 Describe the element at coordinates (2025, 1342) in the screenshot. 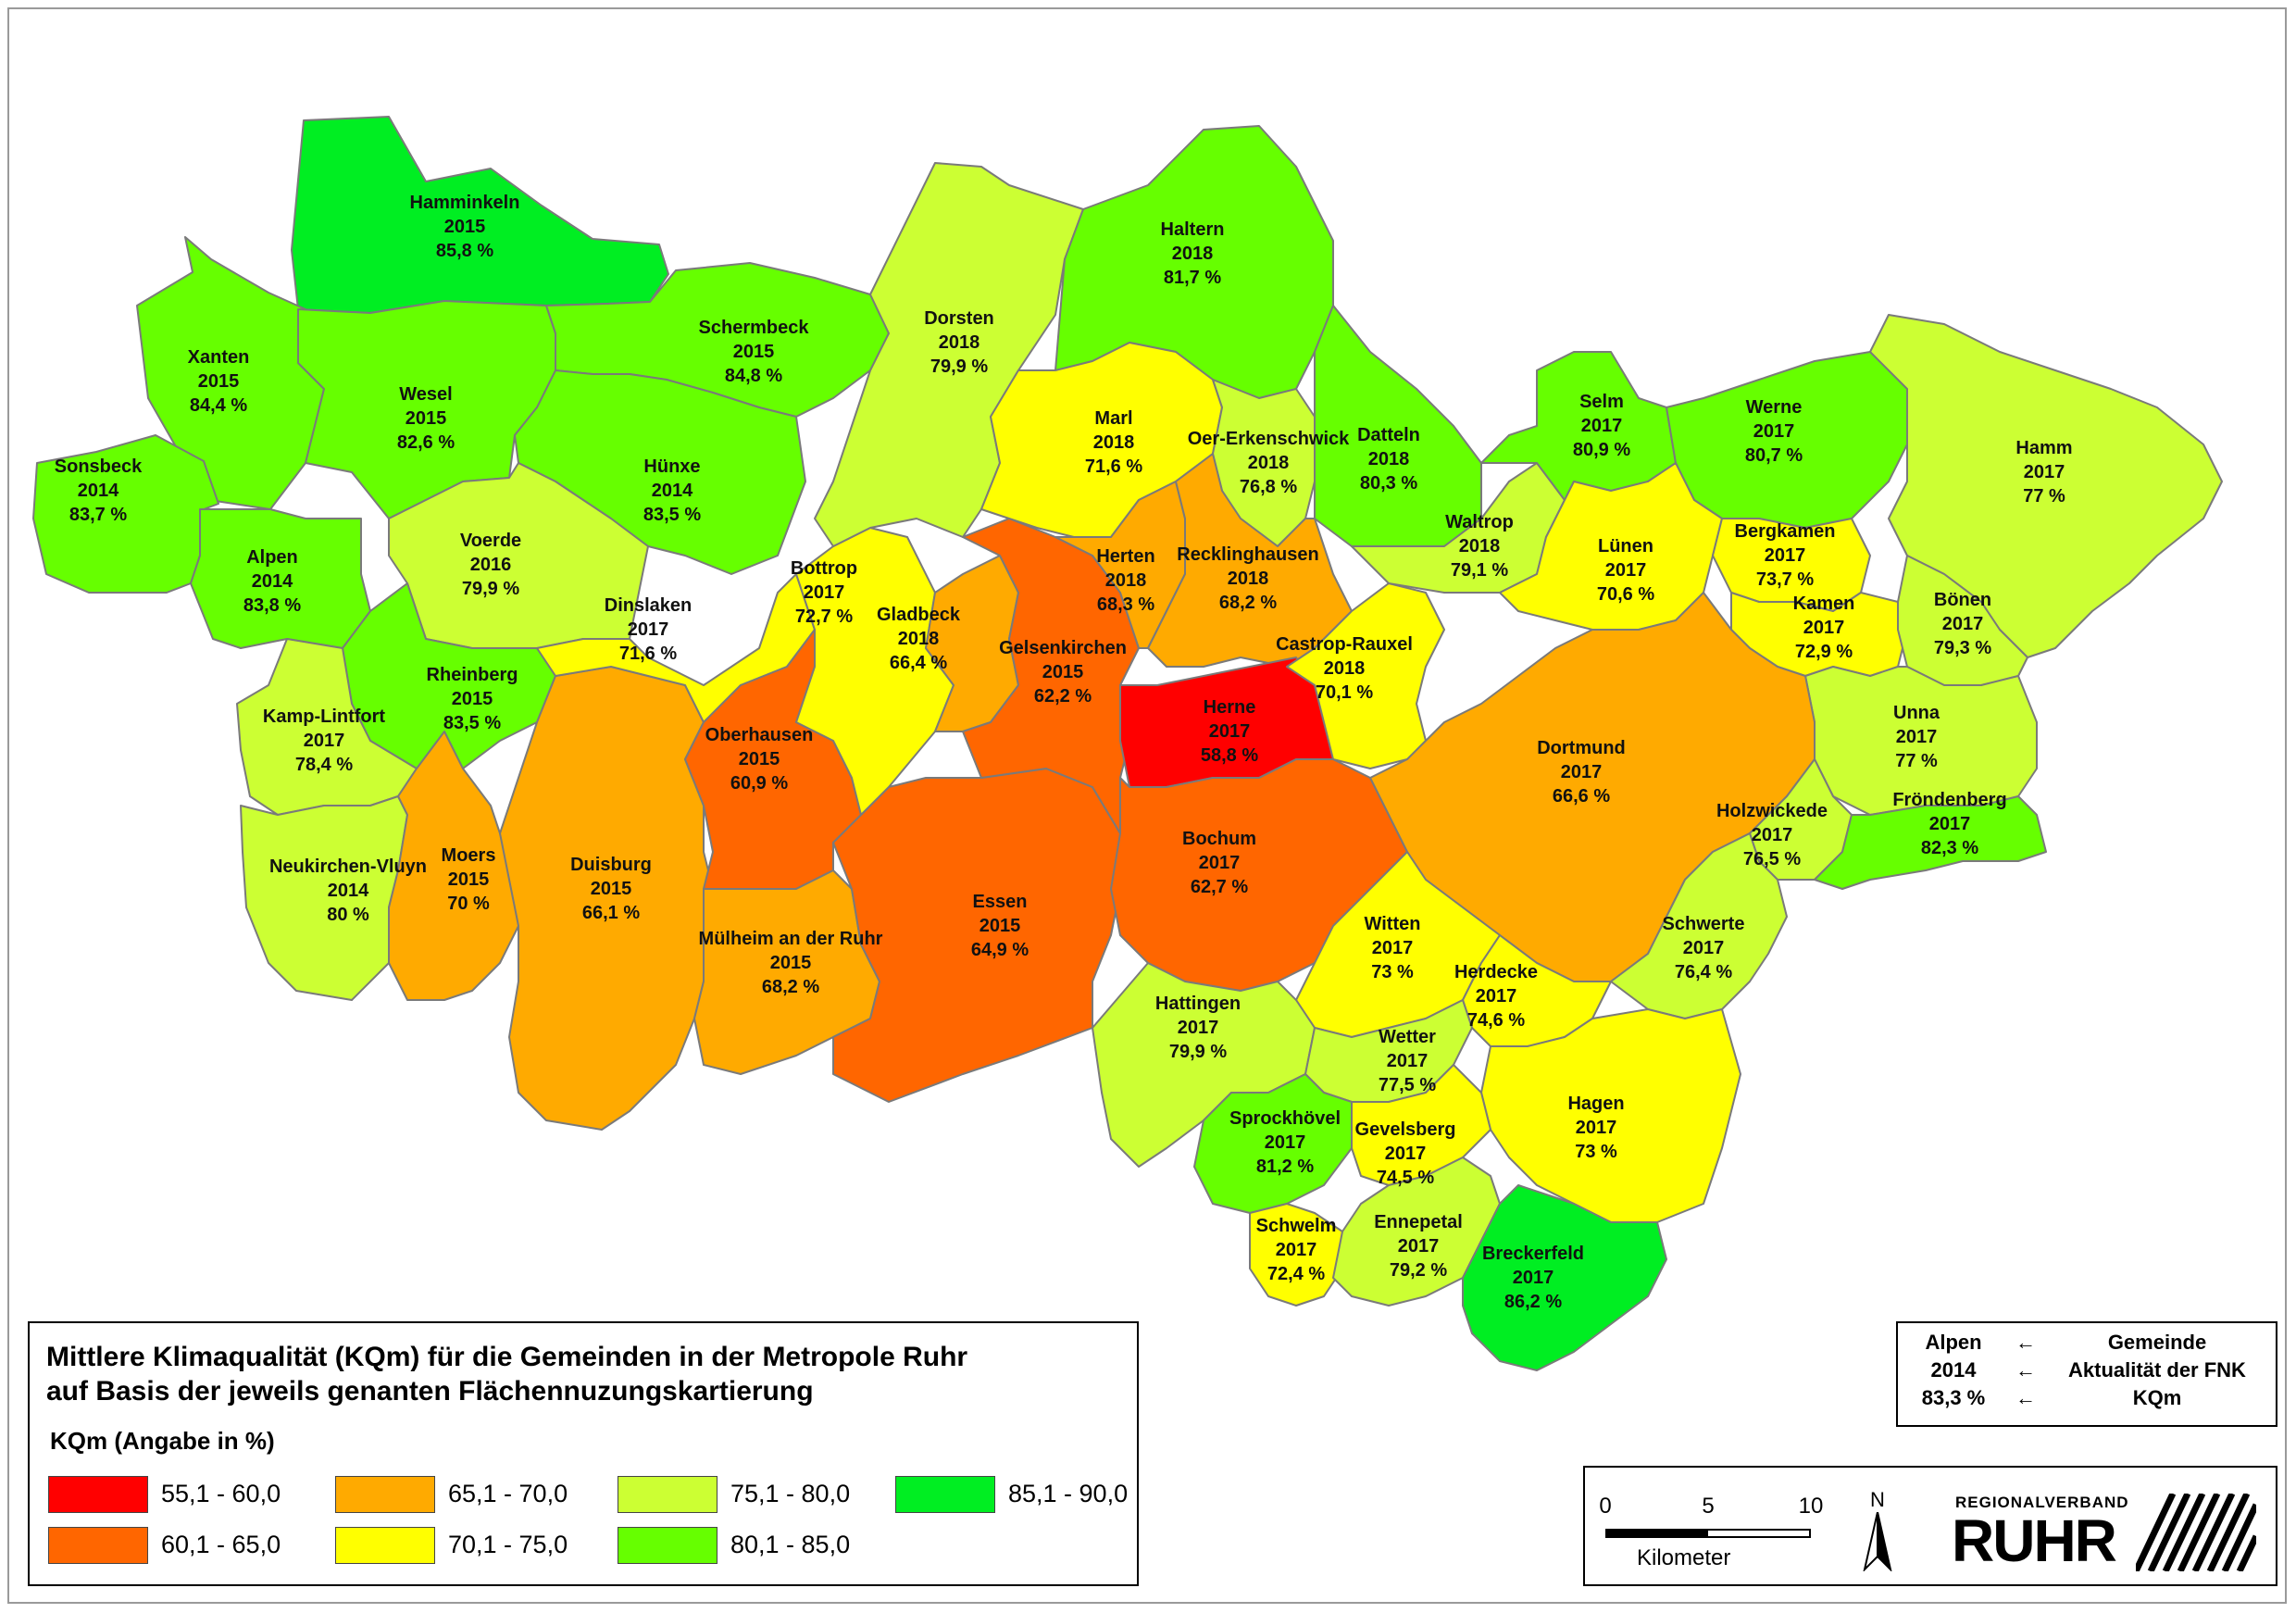

I see `left-arrow-icon: ←` at that location.